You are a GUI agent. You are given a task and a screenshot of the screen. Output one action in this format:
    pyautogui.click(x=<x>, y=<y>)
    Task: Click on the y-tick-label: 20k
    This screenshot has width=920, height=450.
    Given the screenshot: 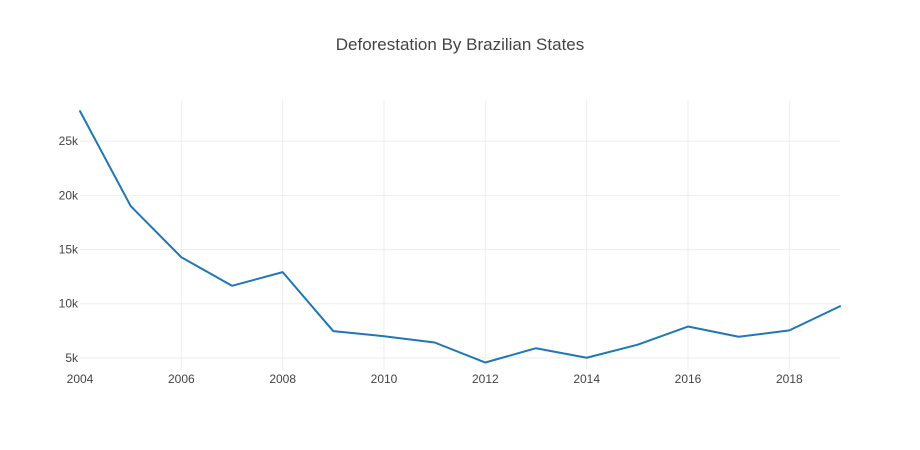 What is the action you would take?
    pyautogui.click(x=69, y=195)
    